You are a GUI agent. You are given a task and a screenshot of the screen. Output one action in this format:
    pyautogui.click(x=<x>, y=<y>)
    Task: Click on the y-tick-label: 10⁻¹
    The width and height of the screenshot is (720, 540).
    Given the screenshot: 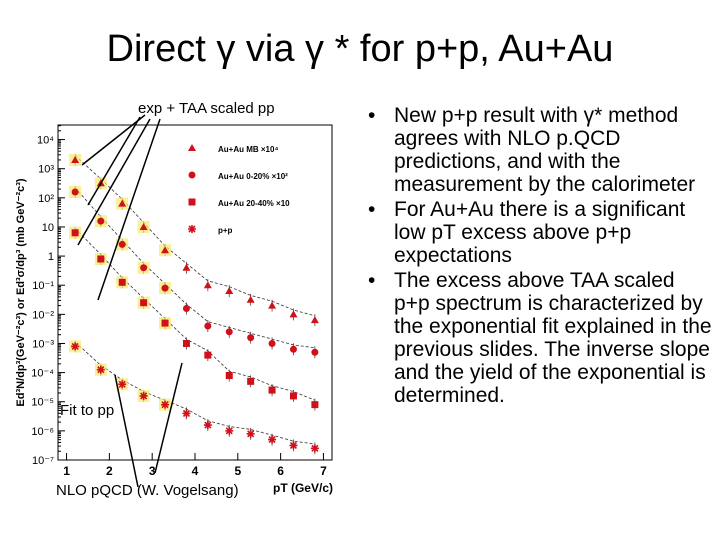 What is the action you would take?
    pyautogui.click(x=43, y=286)
    